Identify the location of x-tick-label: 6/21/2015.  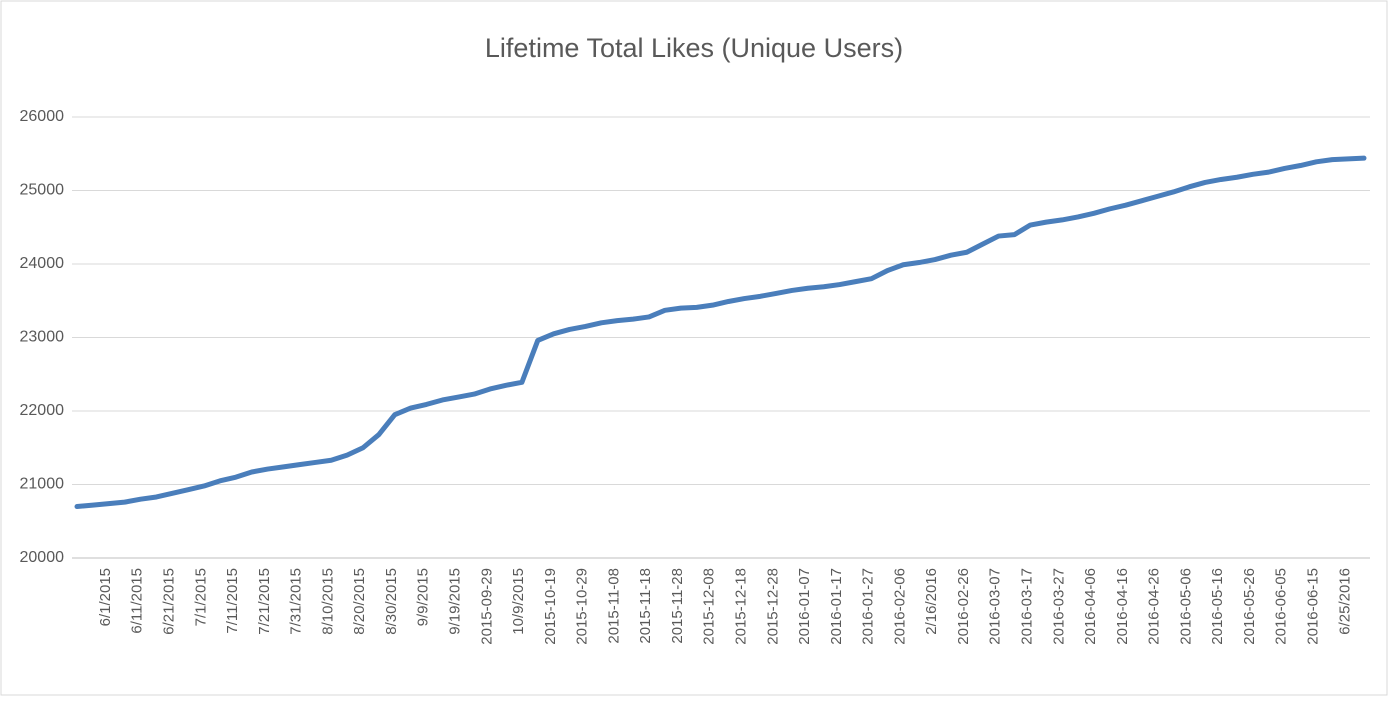
(169, 601).